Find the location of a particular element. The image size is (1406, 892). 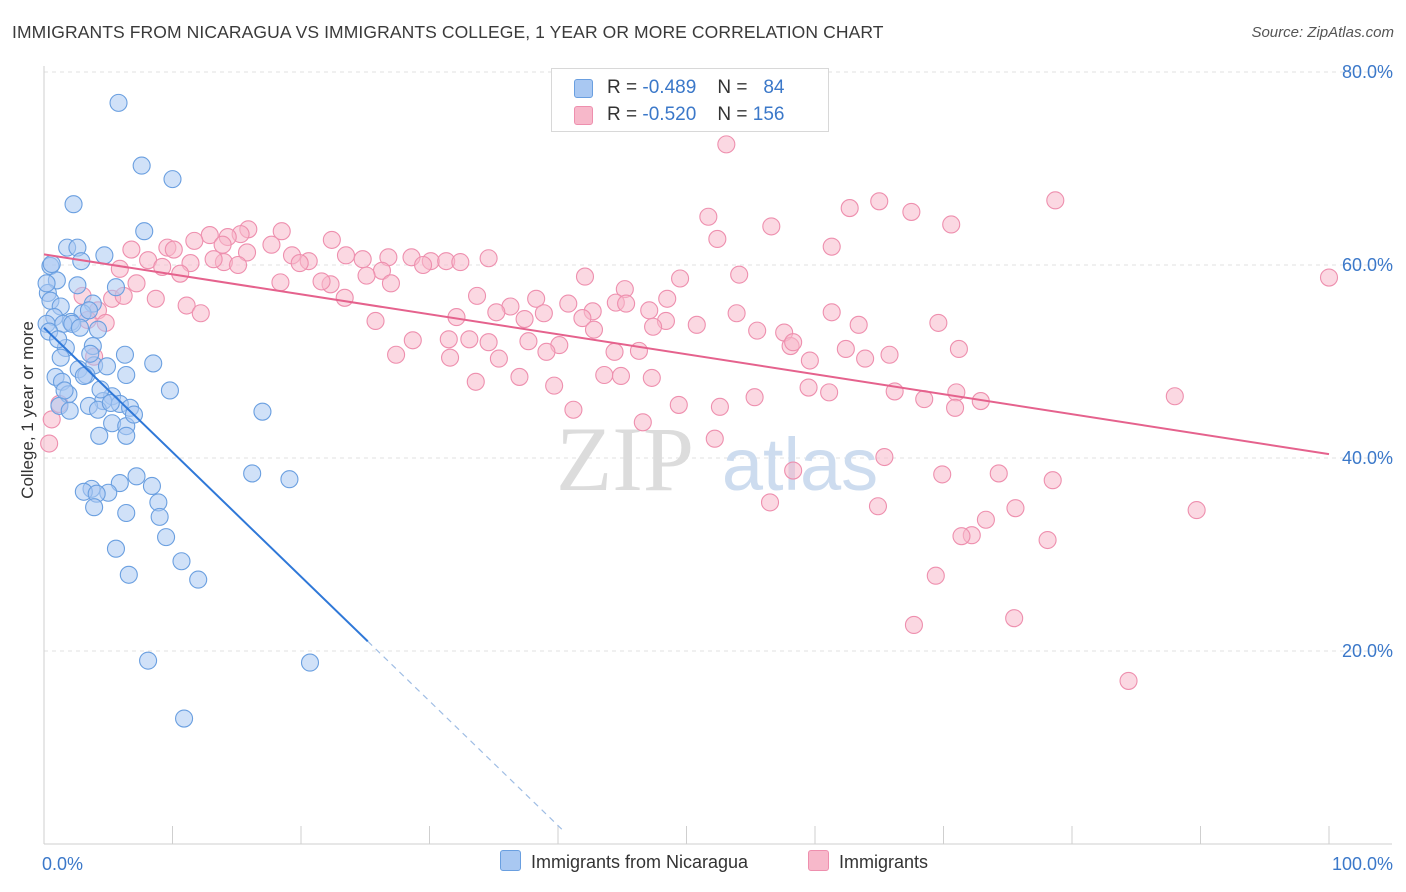

bottom-legend-immigrants: Immigrants is located at coordinates (868, 861).